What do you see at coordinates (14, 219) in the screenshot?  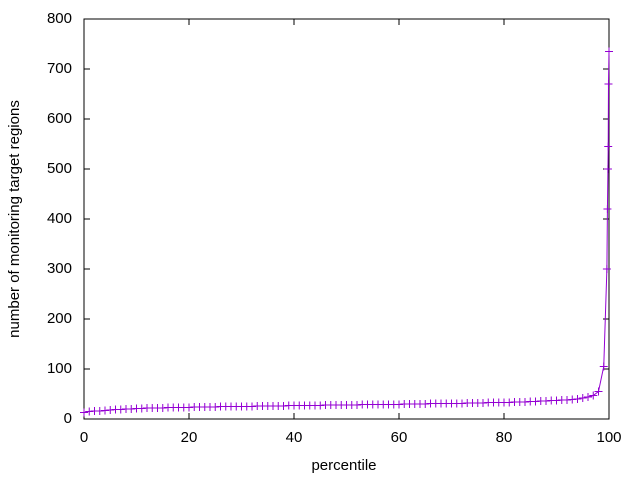 I see `y-axis-label: number of monitoring target regions` at bounding box center [14, 219].